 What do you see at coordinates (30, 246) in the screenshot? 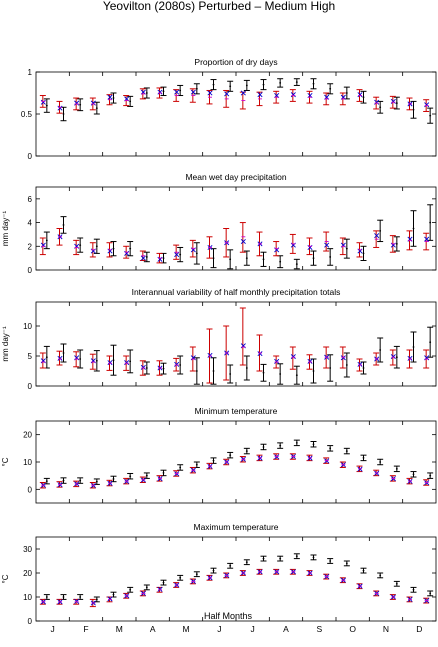
I see `y-tick-label: 2` at bounding box center [30, 246].